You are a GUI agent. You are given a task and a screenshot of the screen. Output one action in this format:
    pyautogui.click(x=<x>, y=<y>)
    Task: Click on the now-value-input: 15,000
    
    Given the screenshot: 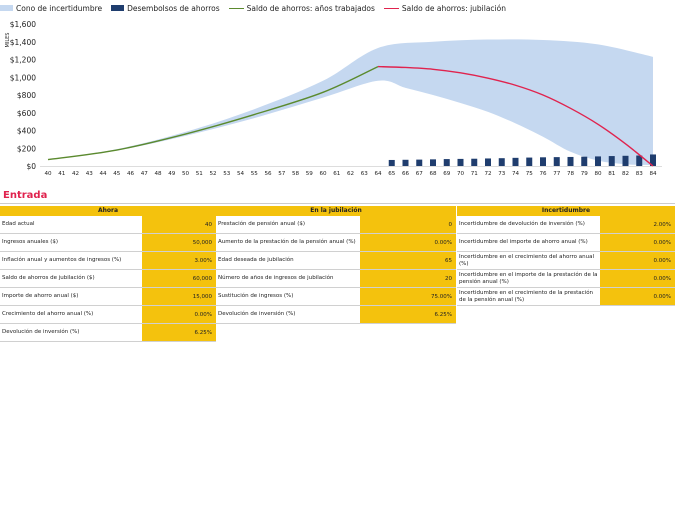 What is the action you would take?
    pyautogui.click(x=179, y=296)
    